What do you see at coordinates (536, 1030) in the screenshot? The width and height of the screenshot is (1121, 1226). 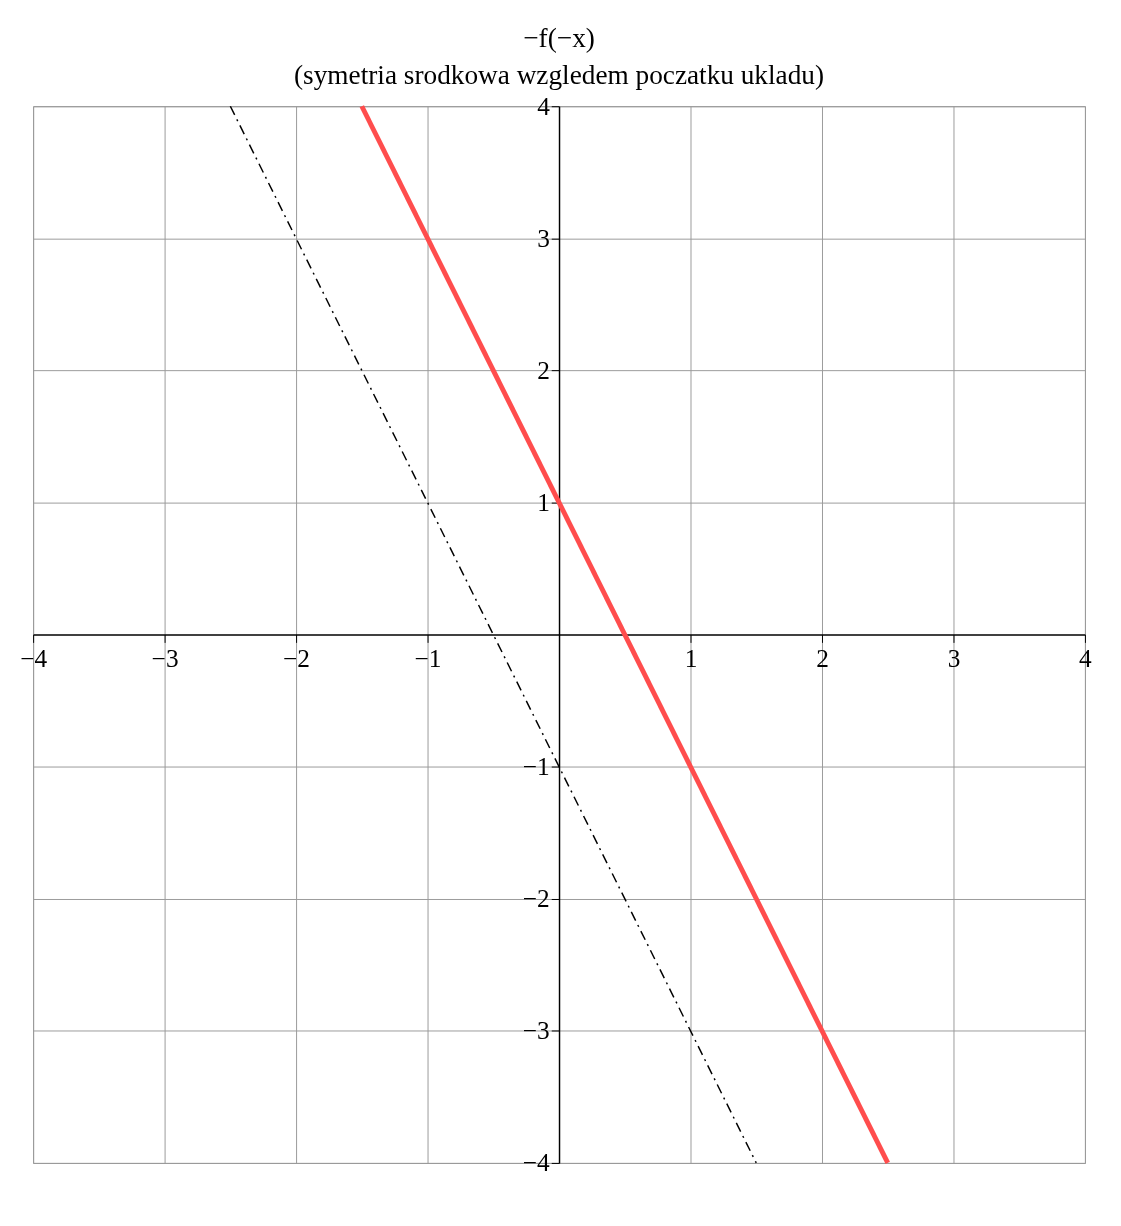 I see `y-tick-label: −3` at bounding box center [536, 1030].